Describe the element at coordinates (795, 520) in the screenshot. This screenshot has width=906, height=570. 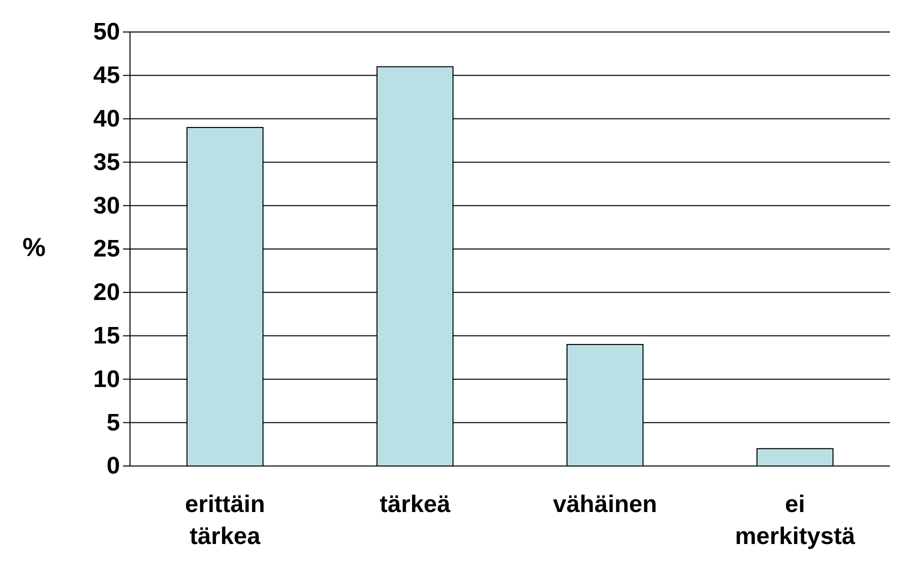
I see `x-tick-label: ei merkitystä` at that location.